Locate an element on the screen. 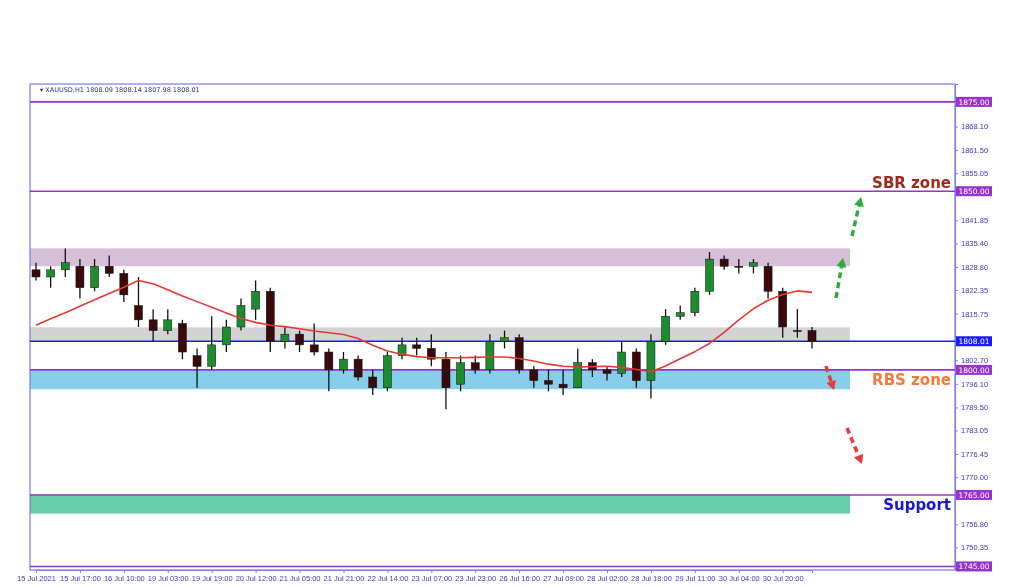  annotation: SBR zone is located at coordinates (911, 183).